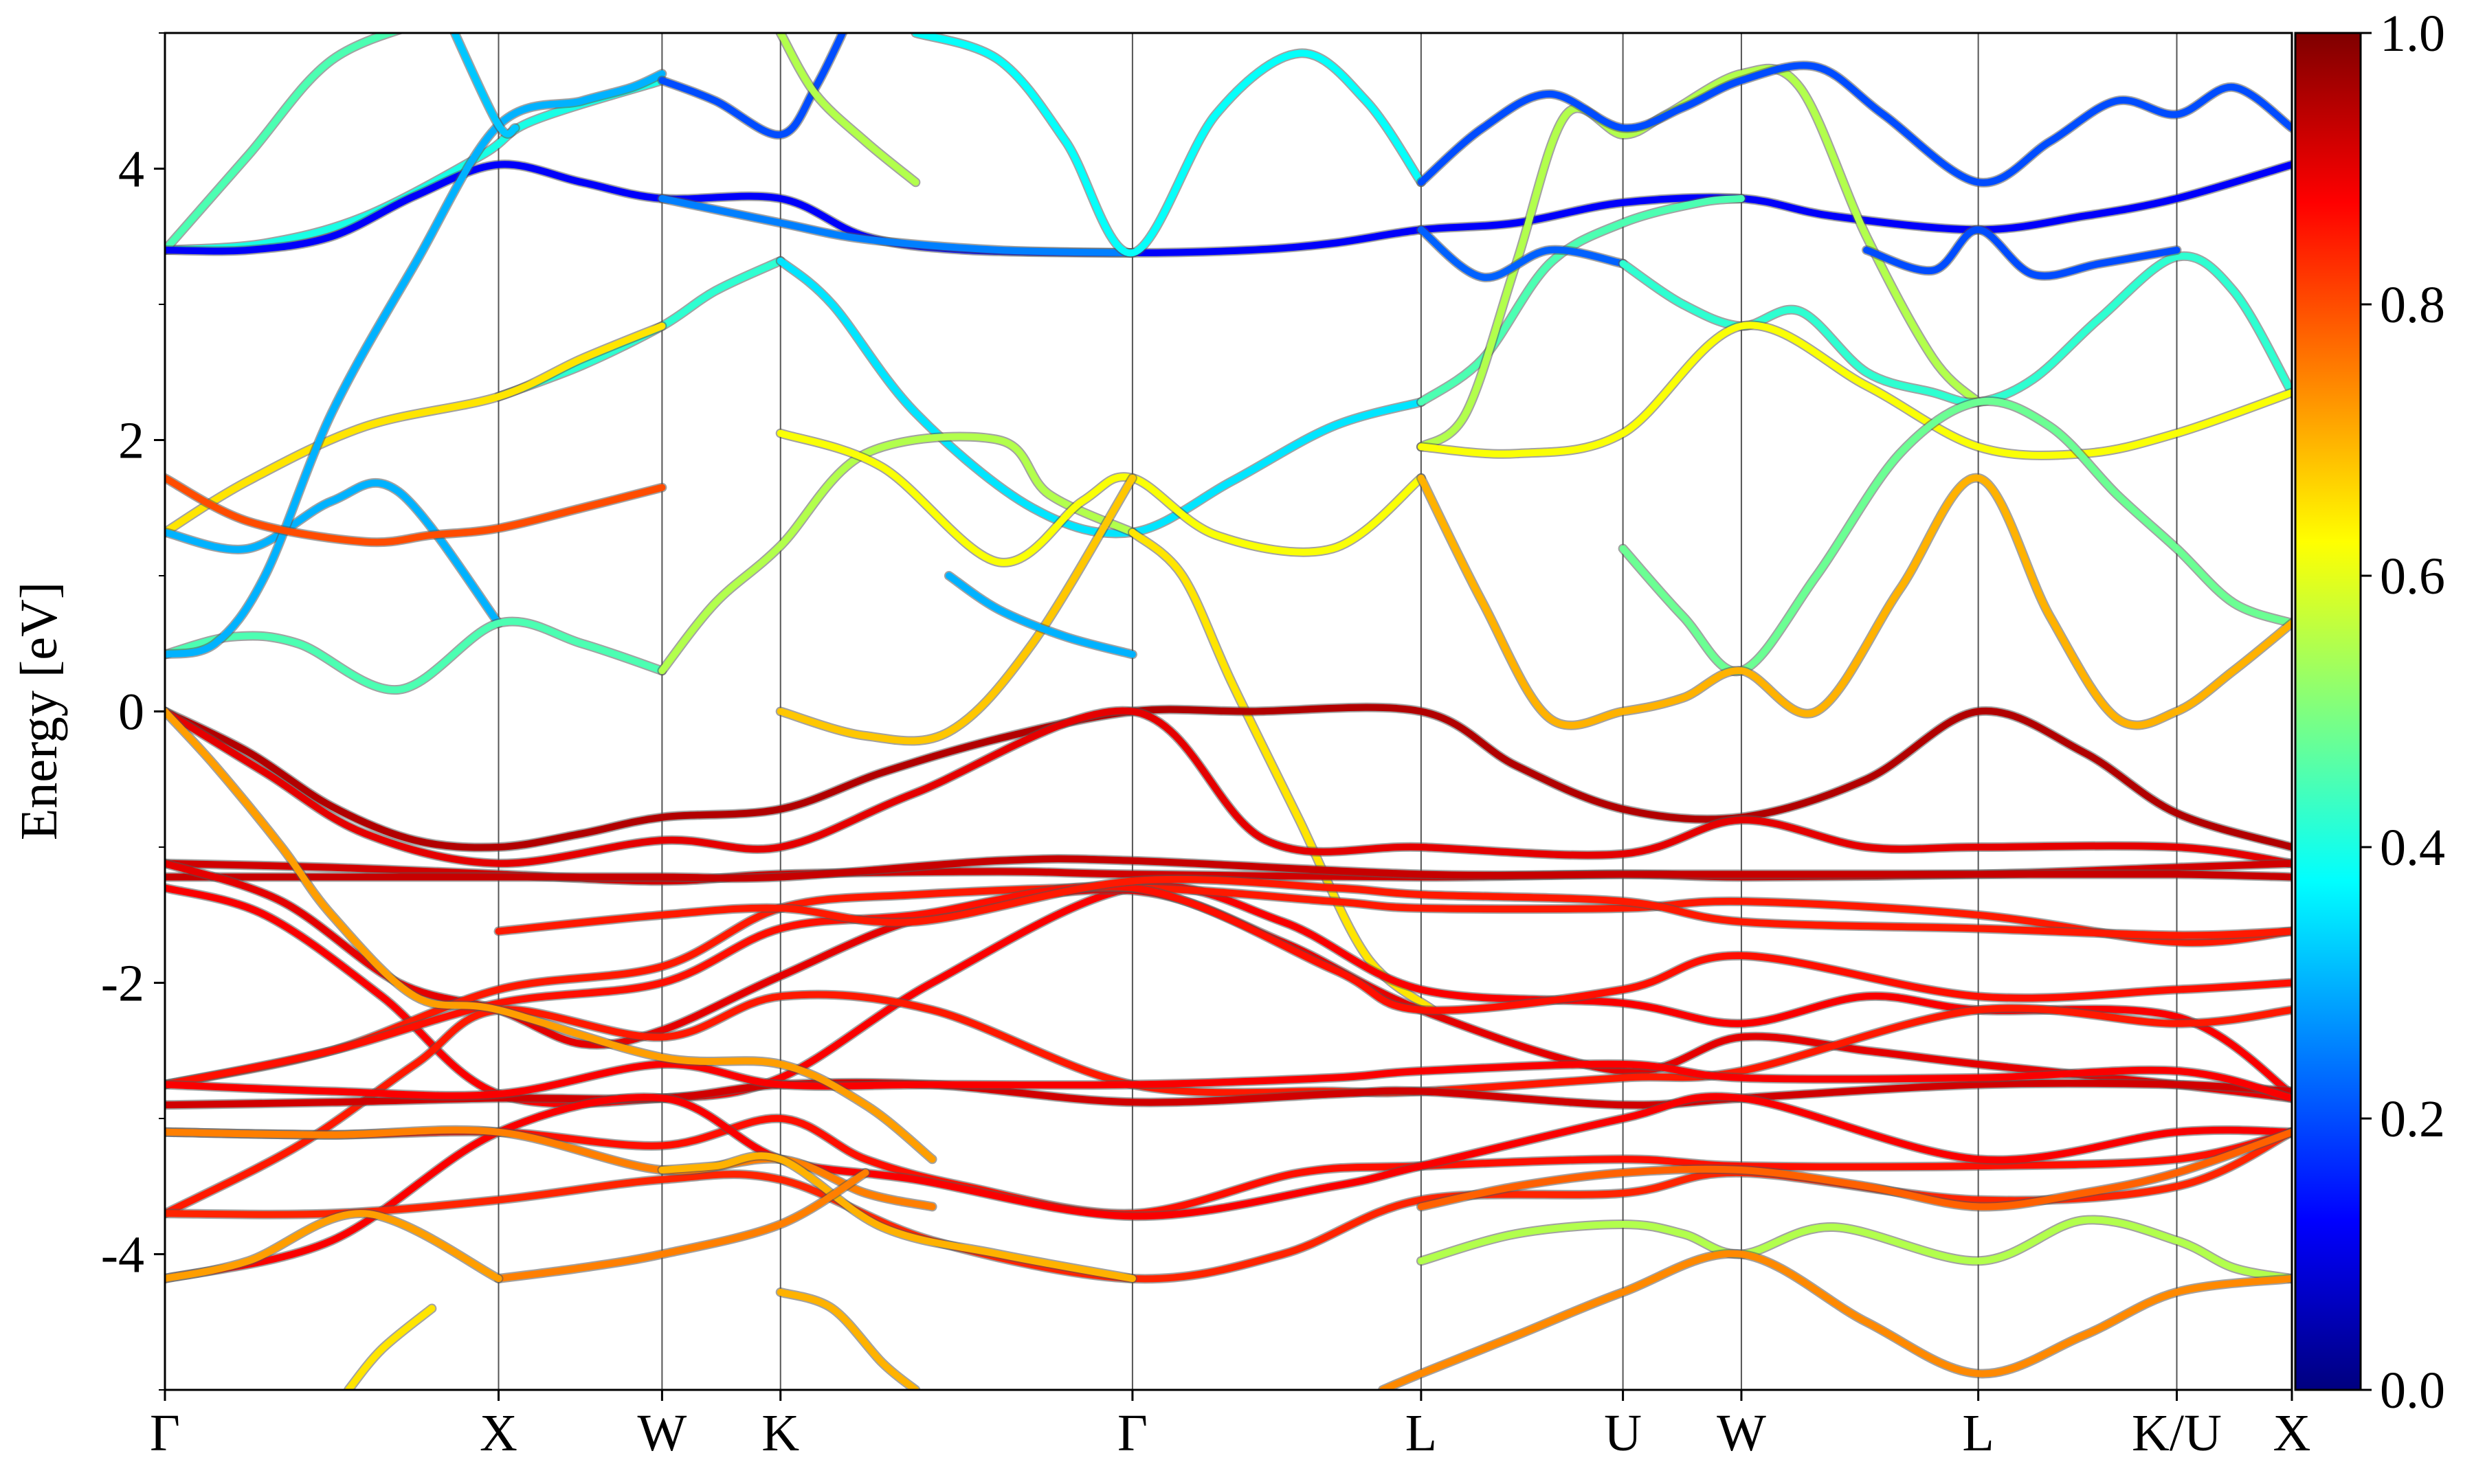 Image resolution: width=2474 pixels, height=1484 pixels. What do you see at coordinates (2412, 34) in the screenshot?
I see `colorbar-tick-label: 1.0` at bounding box center [2412, 34].